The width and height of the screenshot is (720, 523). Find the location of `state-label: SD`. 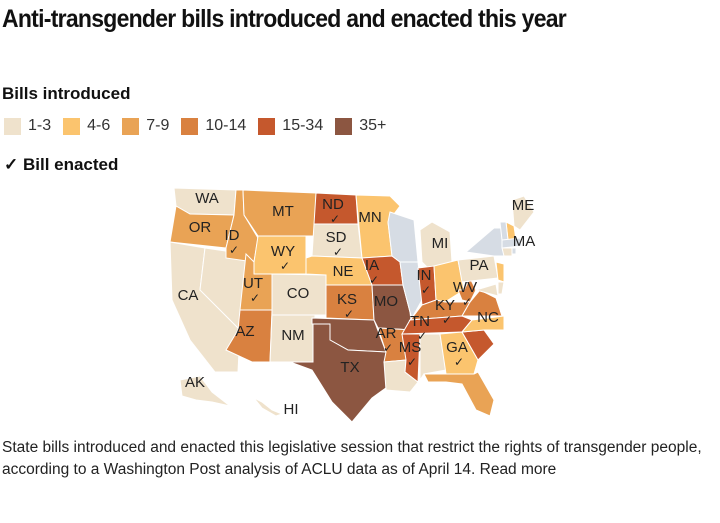

state-label: SD is located at coordinates (336, 237).